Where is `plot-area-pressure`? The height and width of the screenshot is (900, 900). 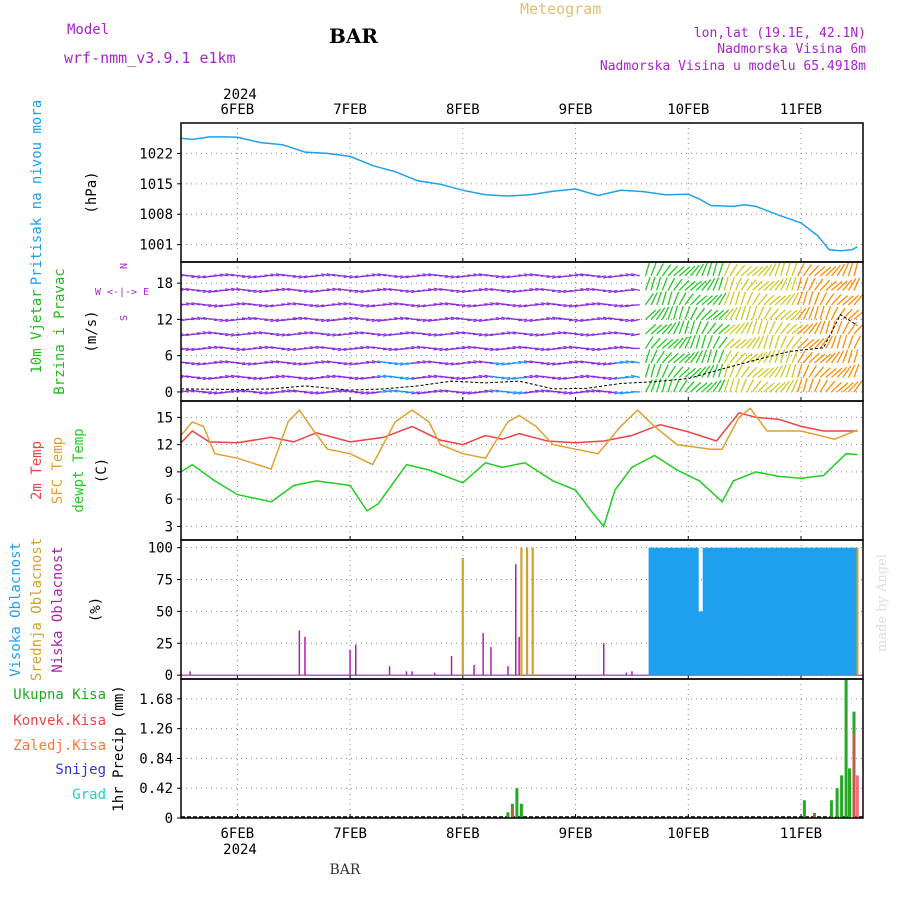 plot-area-pressure is located at coordinates (519, 194).